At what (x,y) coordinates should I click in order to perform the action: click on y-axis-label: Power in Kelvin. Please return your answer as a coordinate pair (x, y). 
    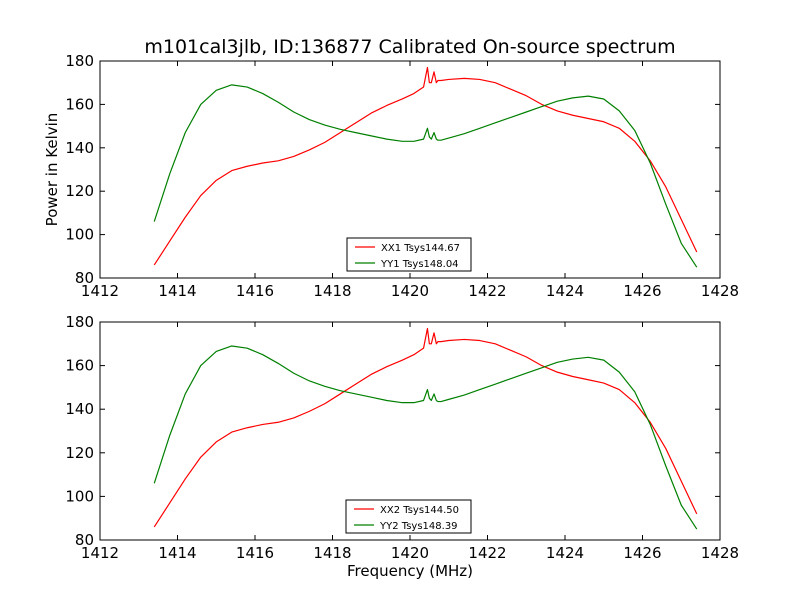
    Looking at the image, I should click on (52, 170).